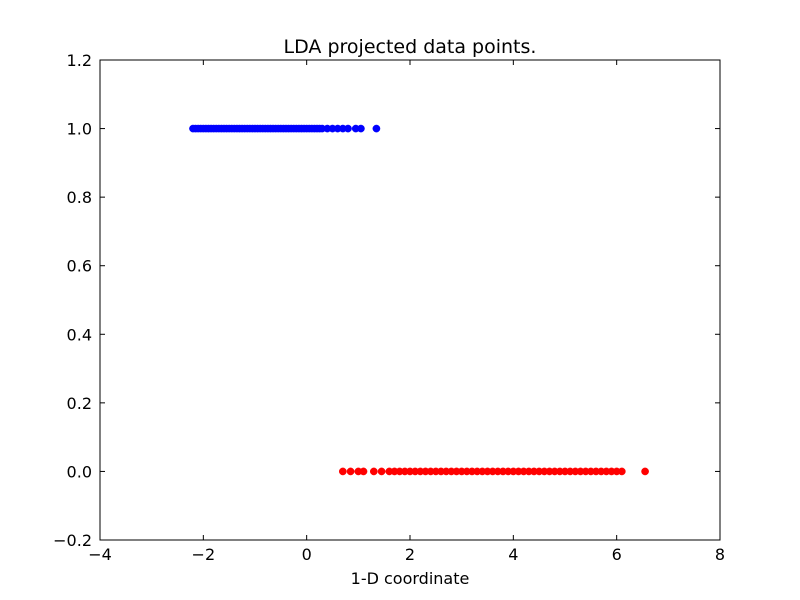  Describe the element at coordinates (410, 578) in the screenshot. I see `x-axis-label: 1-D coordinate` at that location.